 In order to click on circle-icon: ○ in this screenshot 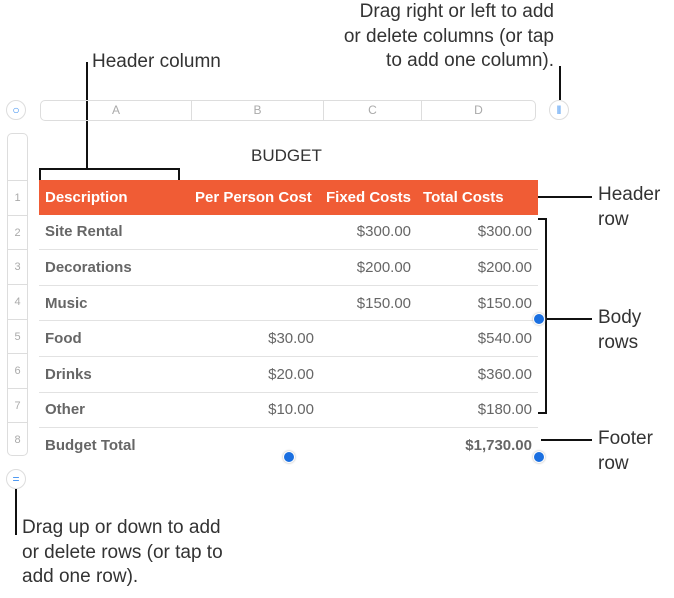, I will do `click(16, 110)`.